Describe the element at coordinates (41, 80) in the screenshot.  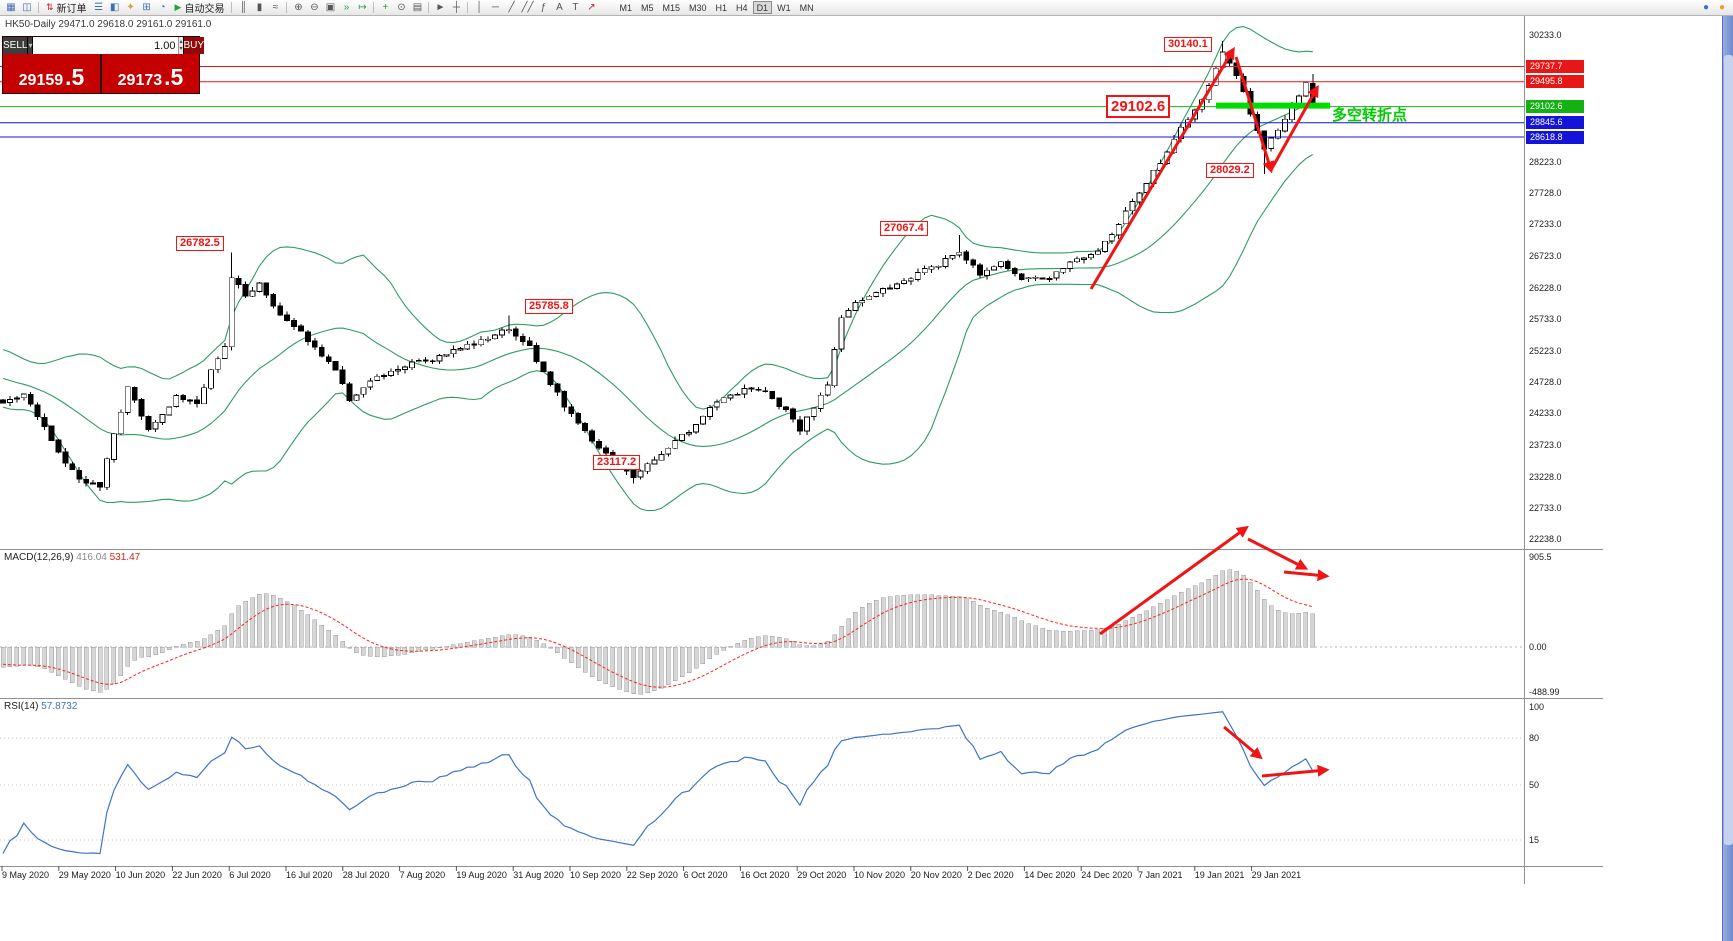
I see `sell-price-int: 29159` at that location.